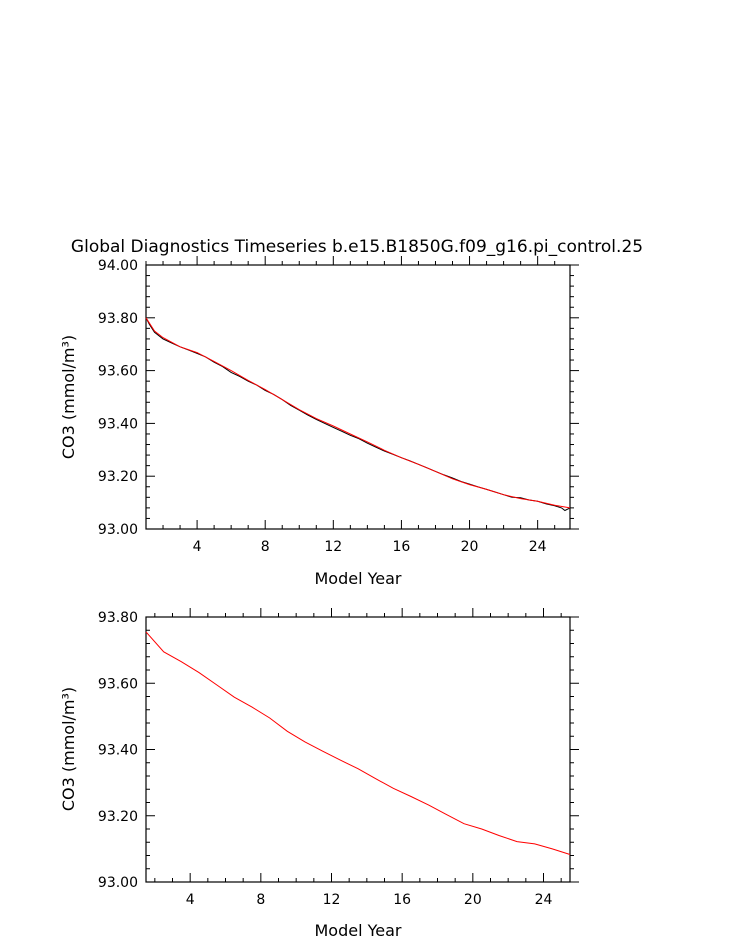  Describe the element at coordinates (402, 900) in the screenshot. I see `bottom-chart-x-tick-label: 16` at that location.